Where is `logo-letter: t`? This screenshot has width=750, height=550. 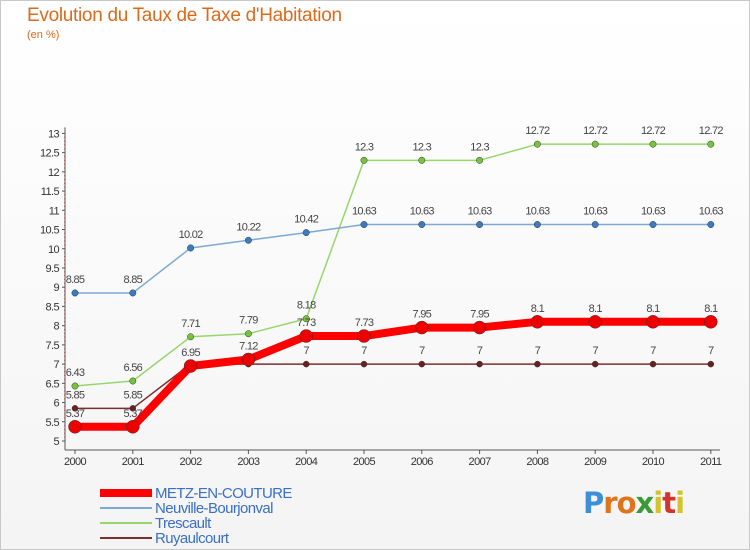
logo-letter: t is located at coordinates (669, 503).